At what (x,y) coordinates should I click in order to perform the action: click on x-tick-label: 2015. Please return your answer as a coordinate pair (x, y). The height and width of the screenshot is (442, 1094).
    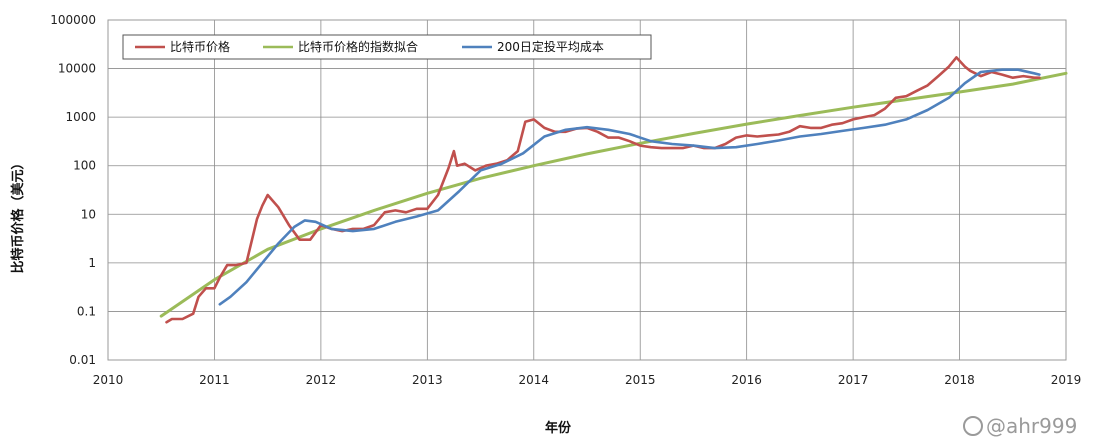
    Looking at the image, I should click on (640, 380).